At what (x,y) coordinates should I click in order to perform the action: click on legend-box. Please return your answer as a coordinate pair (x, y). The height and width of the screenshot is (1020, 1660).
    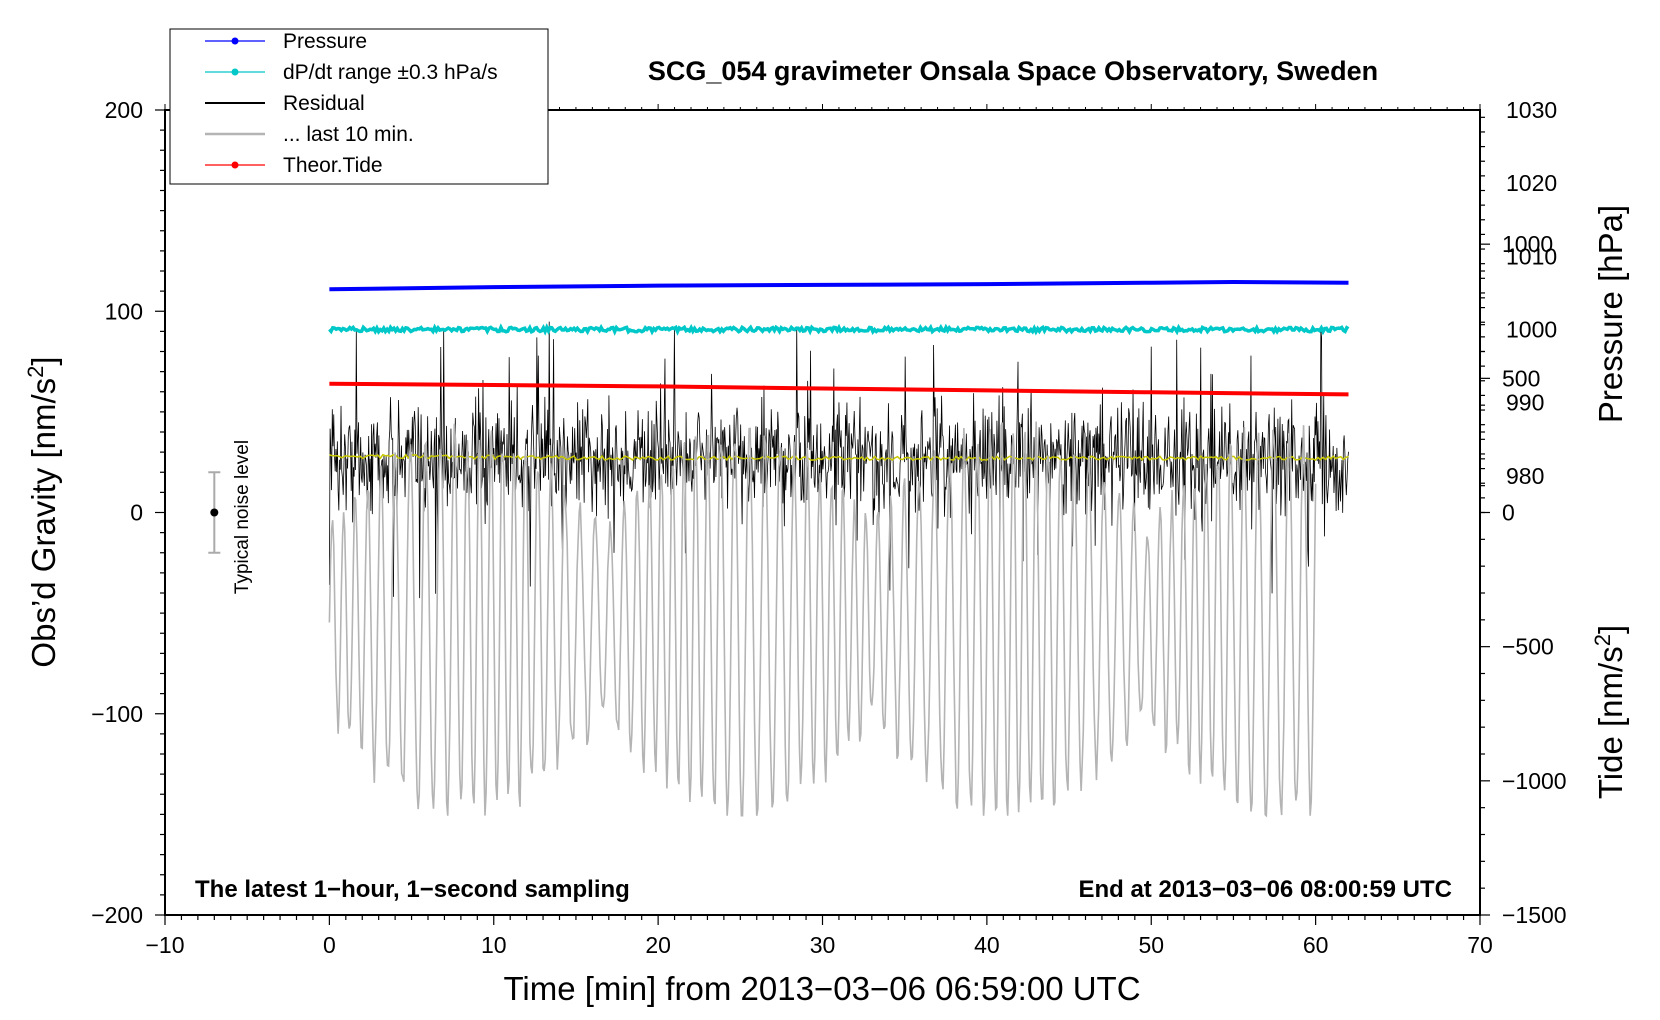
    Looking at the image, I should click on (359, 106).